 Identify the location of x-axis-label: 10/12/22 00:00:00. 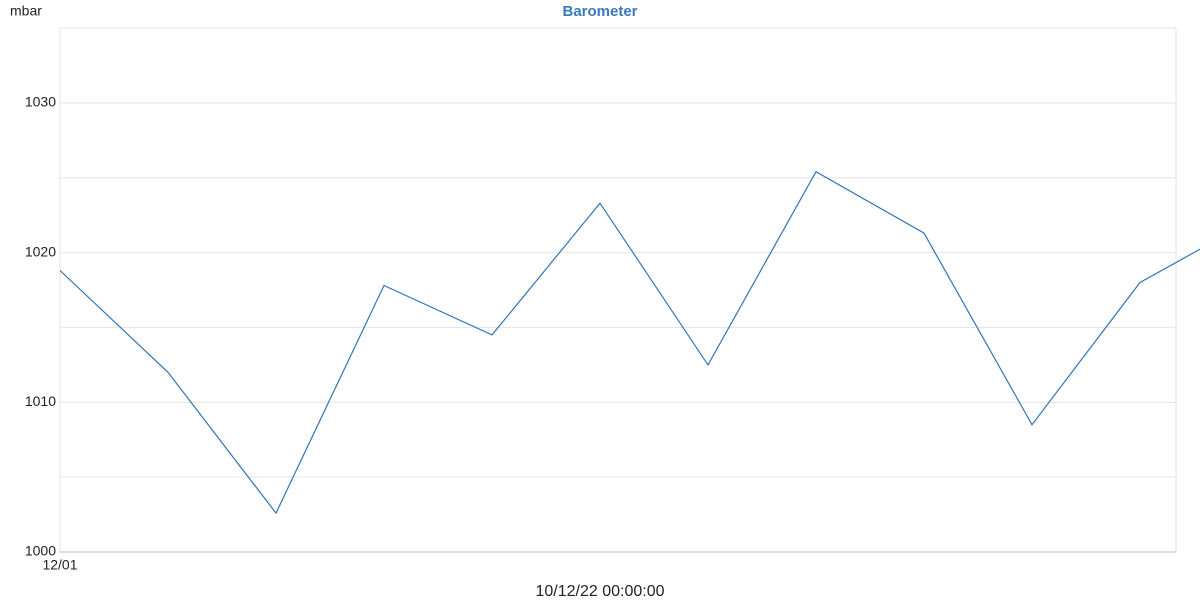
(599, 591).